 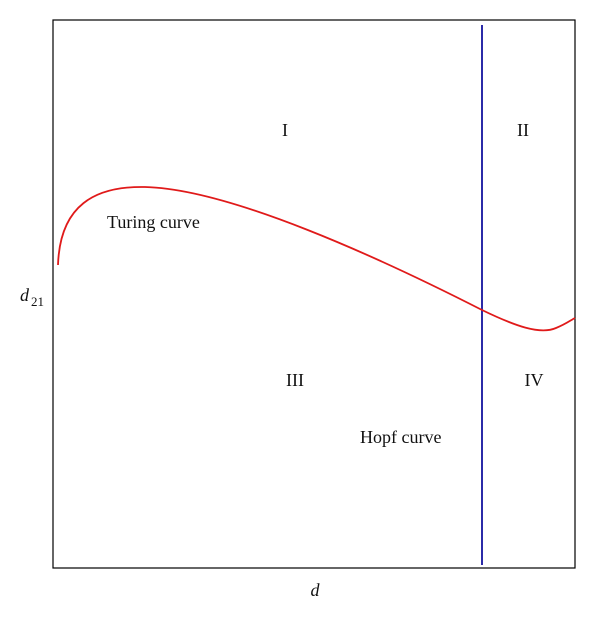 What do you see at coordinates (285, 130) in the screenshot?
I see `region-label: I` at bounding box center [285, 130].